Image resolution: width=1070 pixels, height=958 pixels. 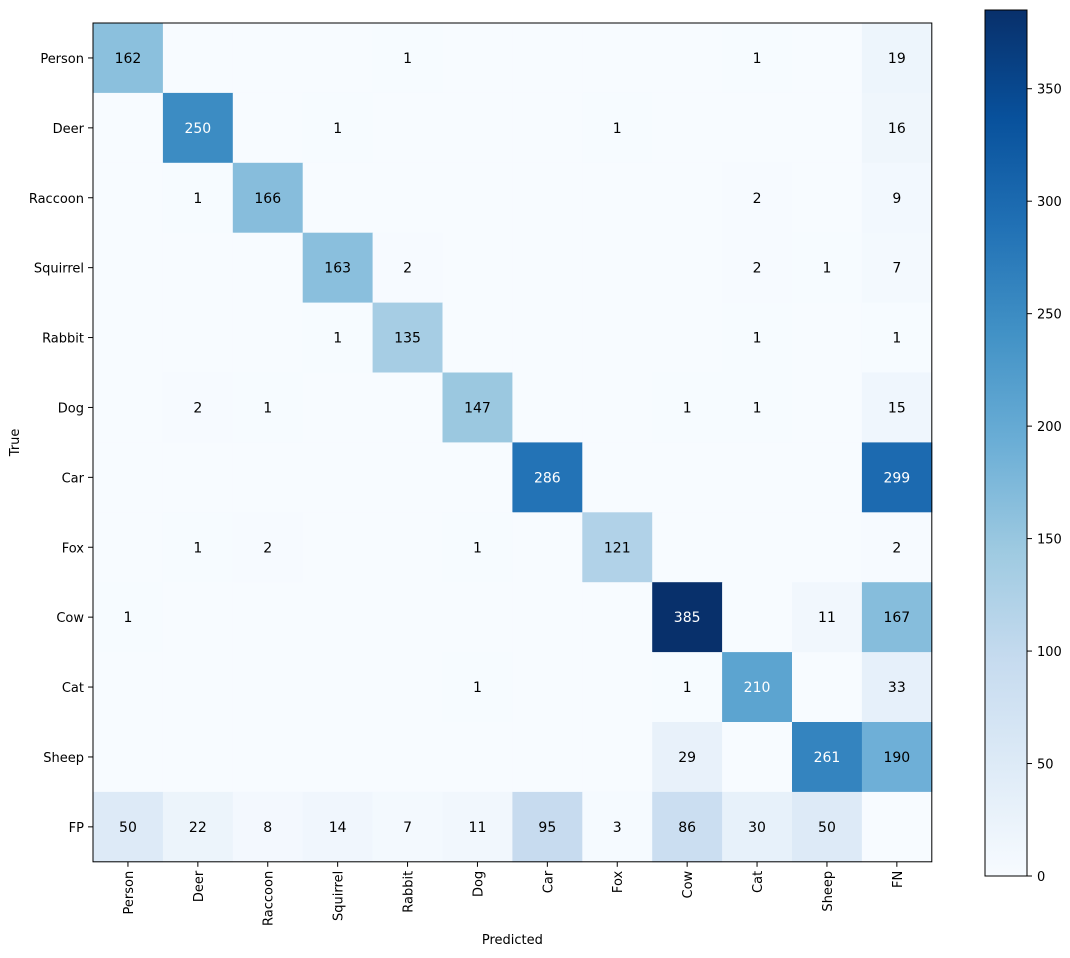 What do you see at coordinates (617, 129) in the screenshot?
I see `cell-value-r1-c7: 1` at bounding box center [617, 129].